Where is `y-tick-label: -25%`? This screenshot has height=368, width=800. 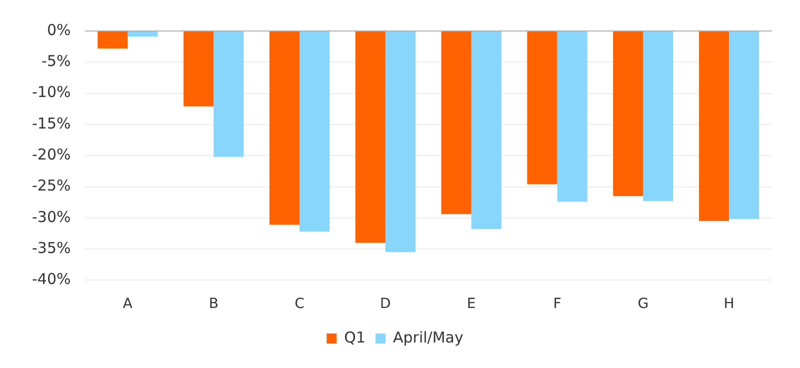
y-tick-label: -25% is located at coordinates (51, 185).